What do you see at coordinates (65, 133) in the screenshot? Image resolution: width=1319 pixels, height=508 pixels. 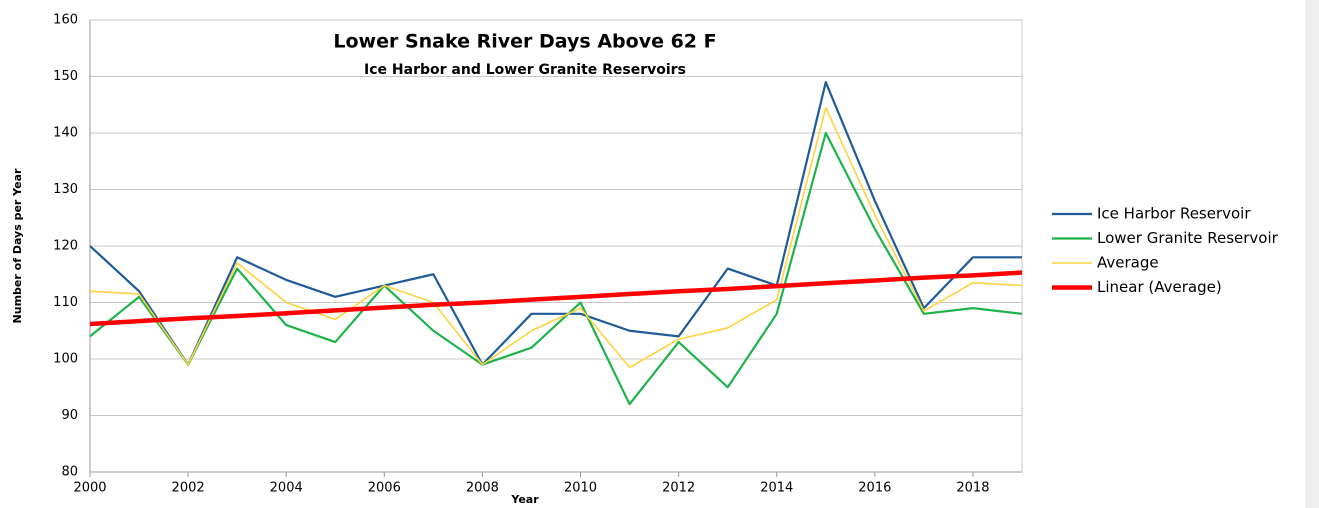 I see `y-tick-label: 140` at bounding box center [65, 133].